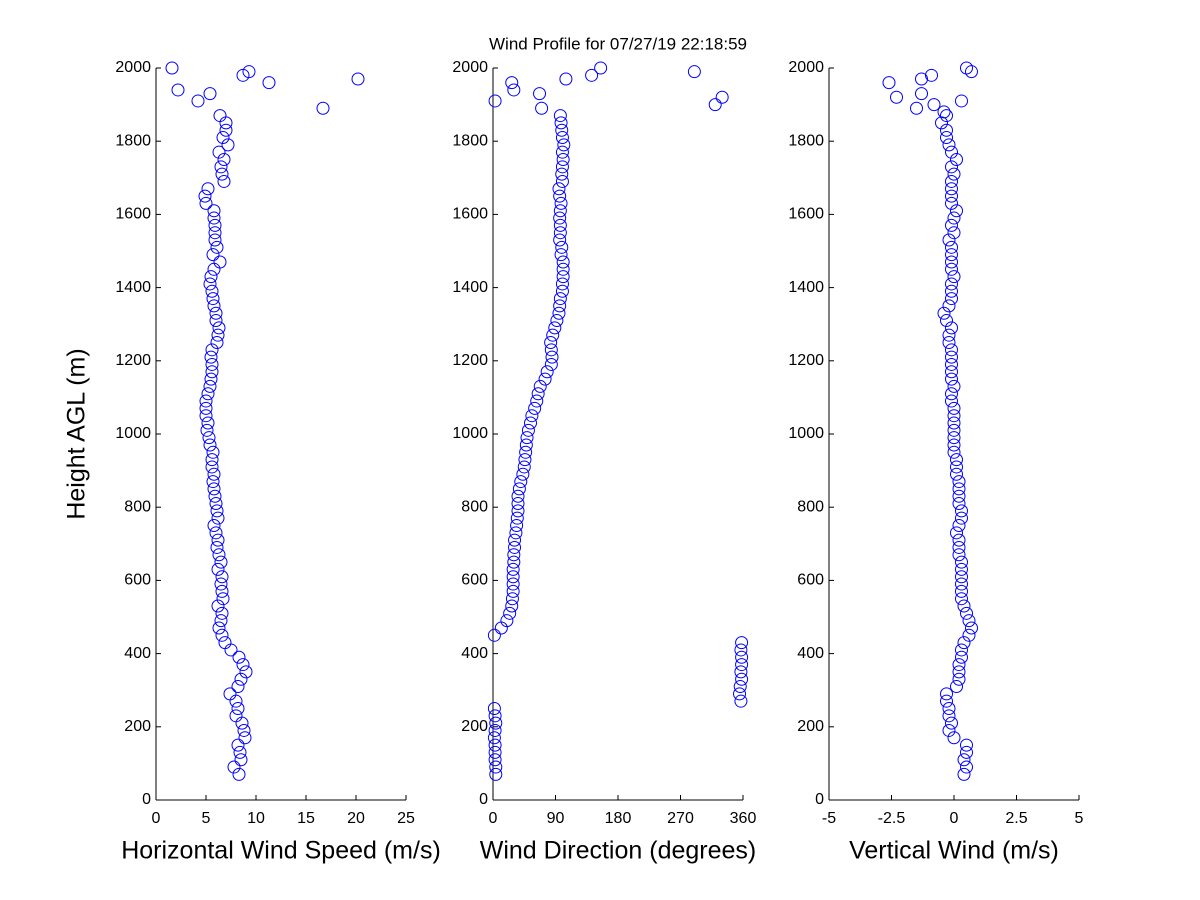 This screenshot has width=1200, height=900. What do you see at coordinates (133, 214) in the screenshot?
I see `y-tick-label: 1600` at bounding box center [133, 214].